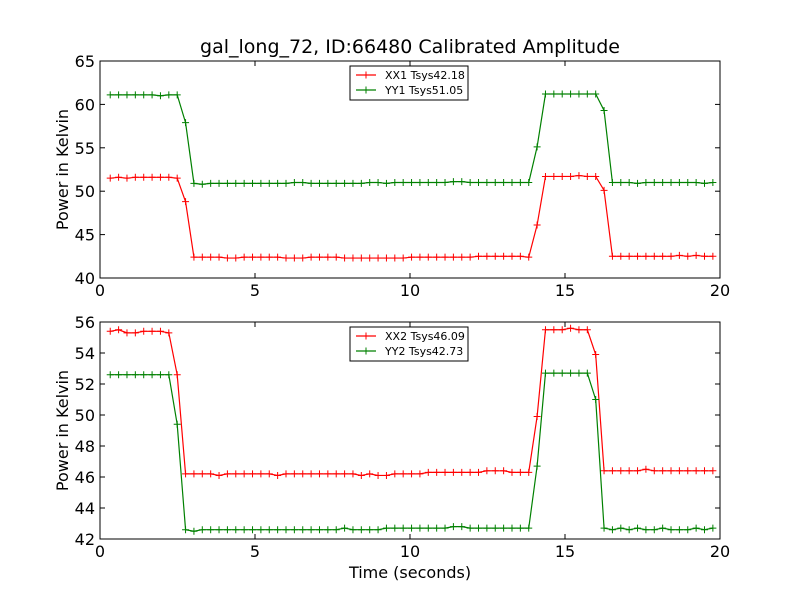 This screenshot has width=800, height=600. What do you see at coordinates (720, 551) in the screenshot?
I see `x-tick-label: 20` at bounding box center [720, 551].